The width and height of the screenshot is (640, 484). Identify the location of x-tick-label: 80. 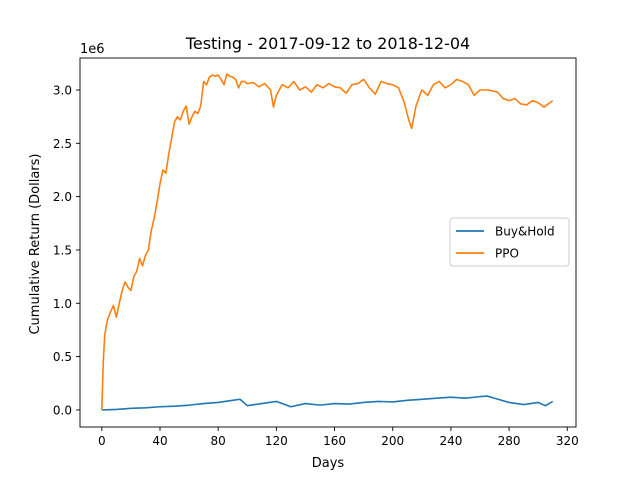
(218, 441).